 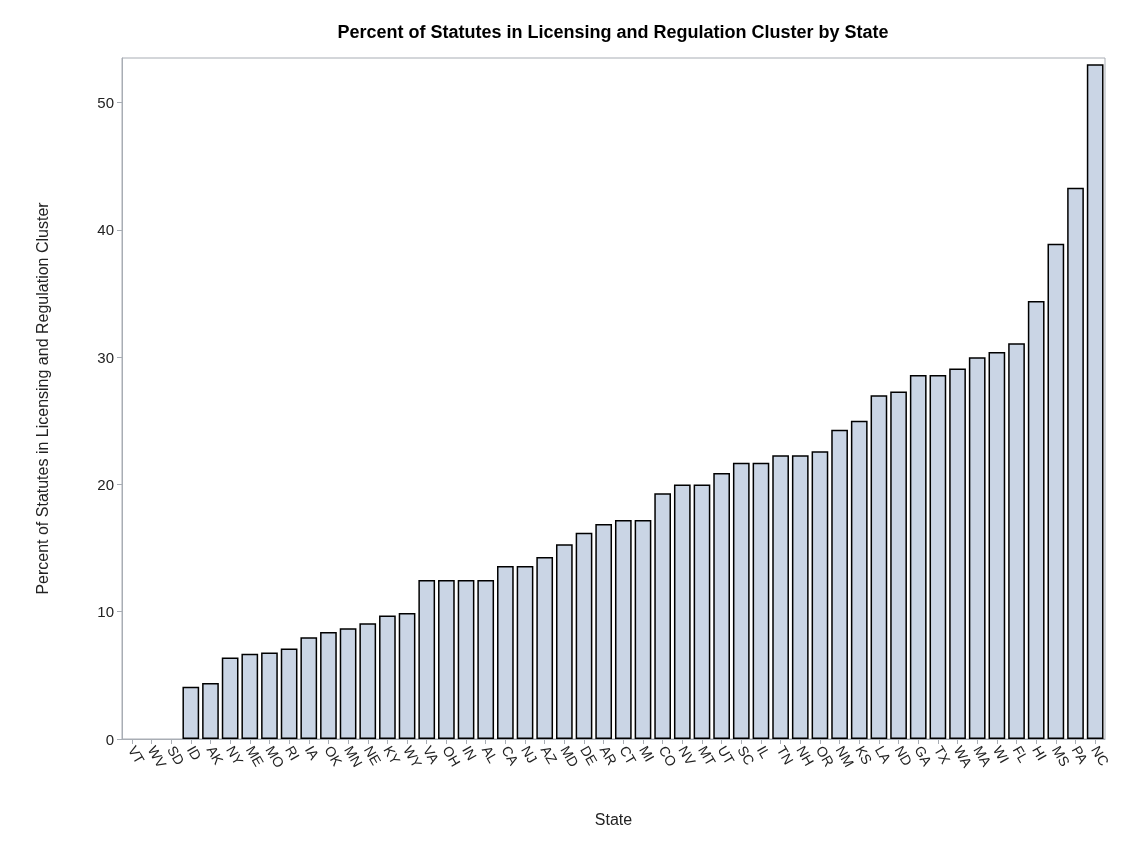 What do you see at coordinates (469, 753) in the screenshot?
I see `x-tick-label: IN` at bounding box center [469, 753].